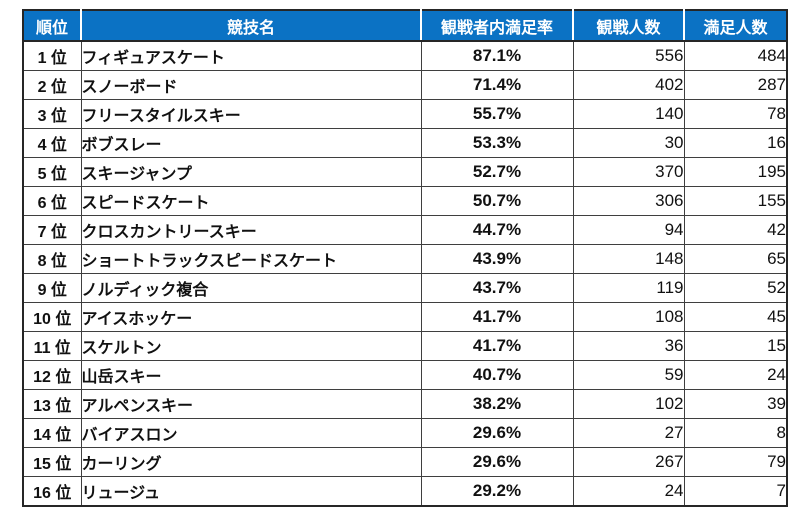  I want to click on satisfied-count-cell: 45, so click(735, 317).